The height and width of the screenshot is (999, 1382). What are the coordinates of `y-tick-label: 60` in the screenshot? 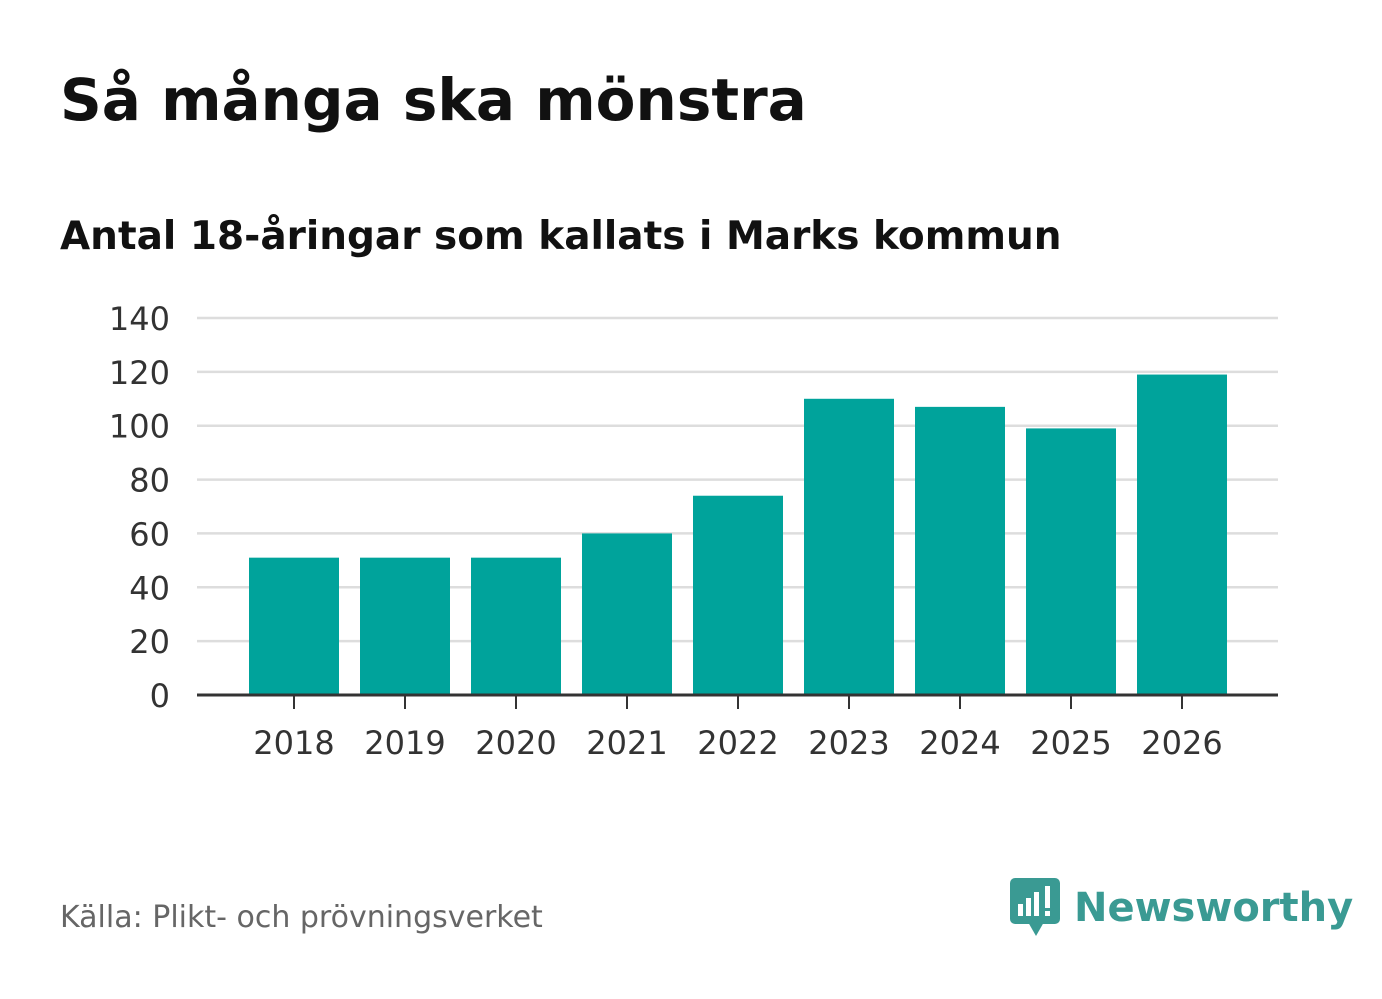 It's located at (149, 534).